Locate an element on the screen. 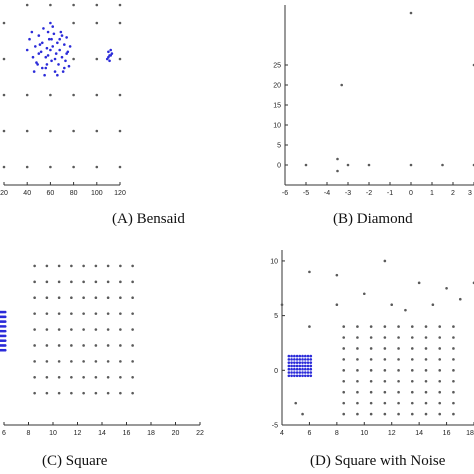 Image resolution: width=474 pixels, height=474 pixels. x-tick-label: 60 is located at coordinates (51, 193).